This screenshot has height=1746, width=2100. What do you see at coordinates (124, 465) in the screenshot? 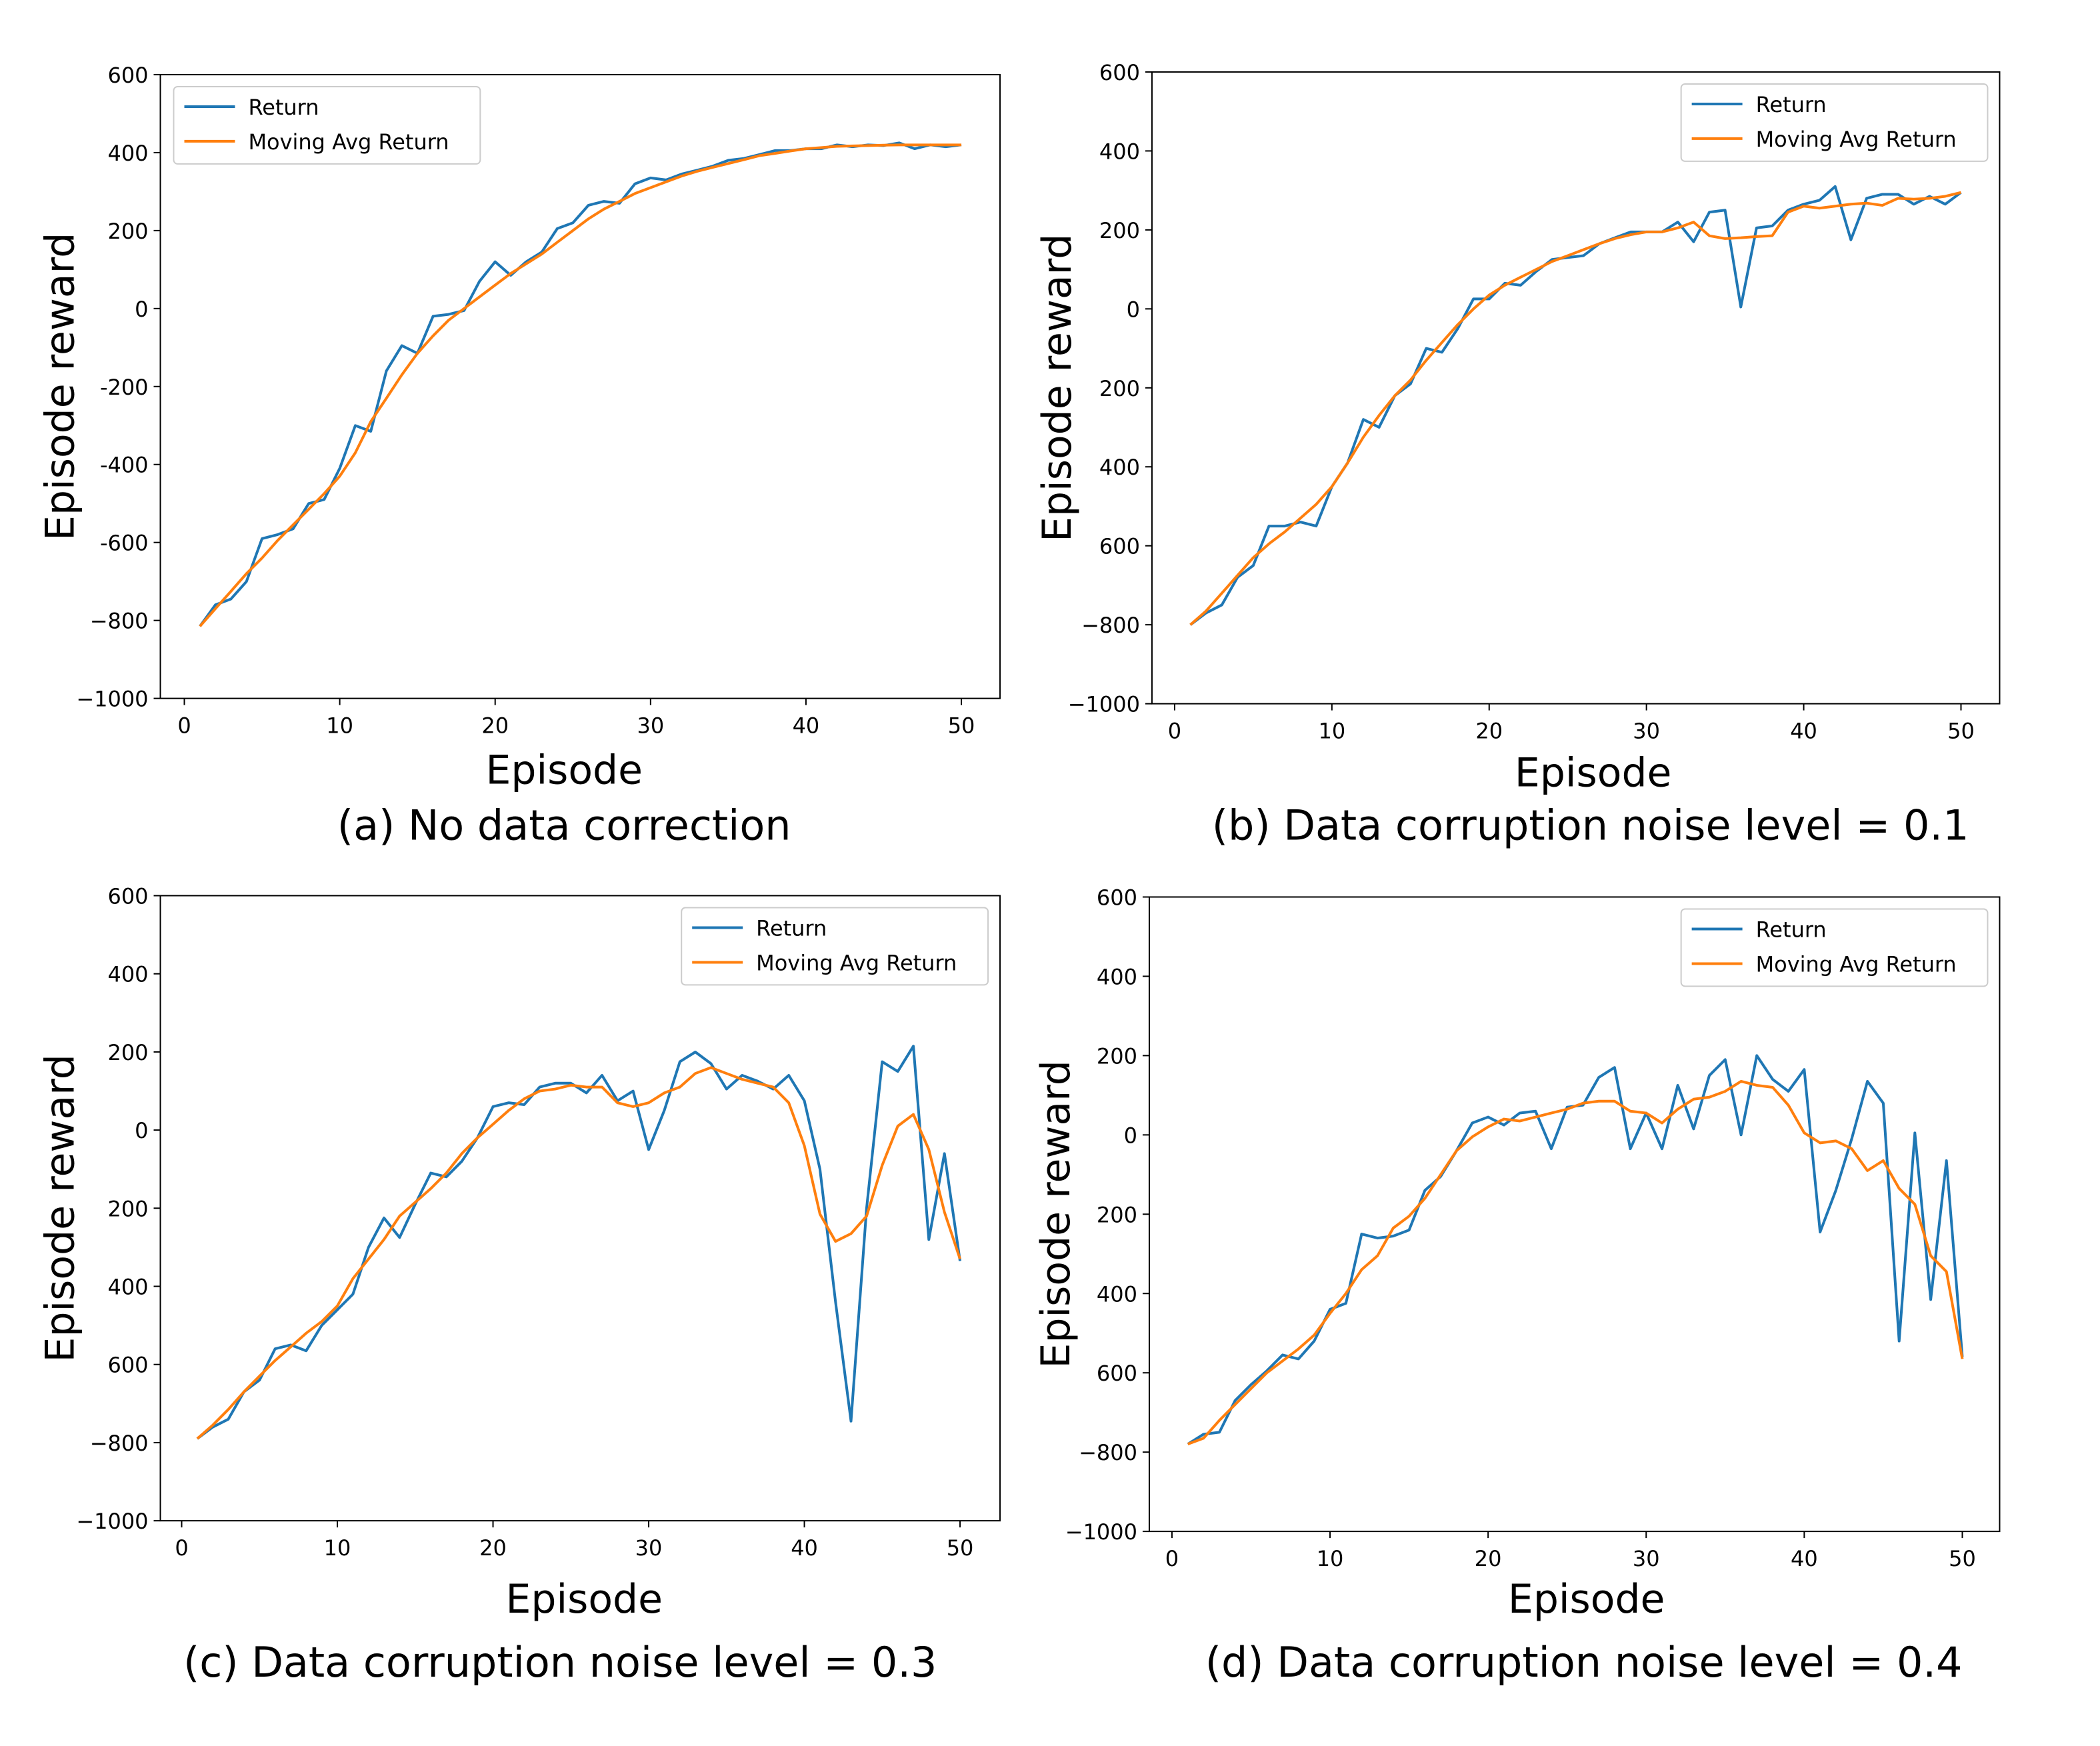
I see `y-tick-label: -400` at bounding box center [124, 465].